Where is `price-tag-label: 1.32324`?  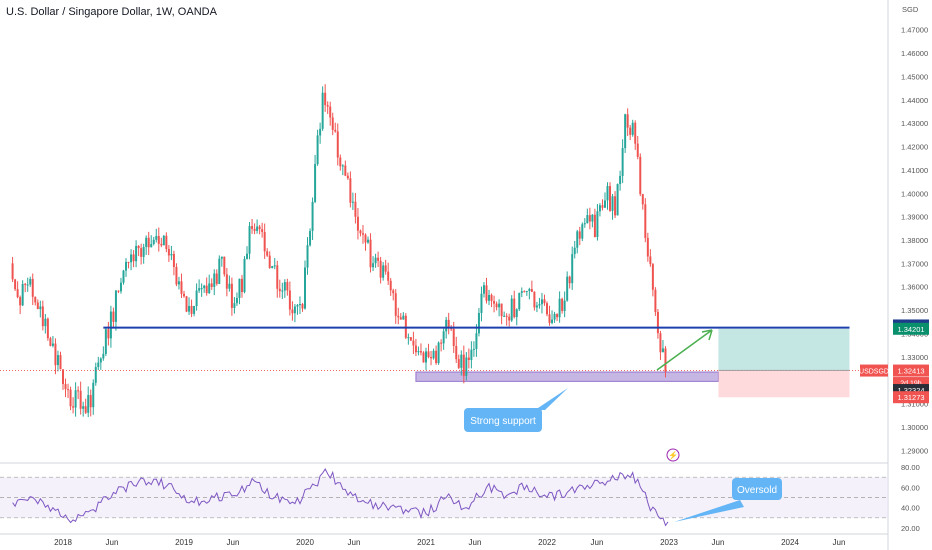
price-tag-label: 1.32324 is located at coordinates (910, 390).